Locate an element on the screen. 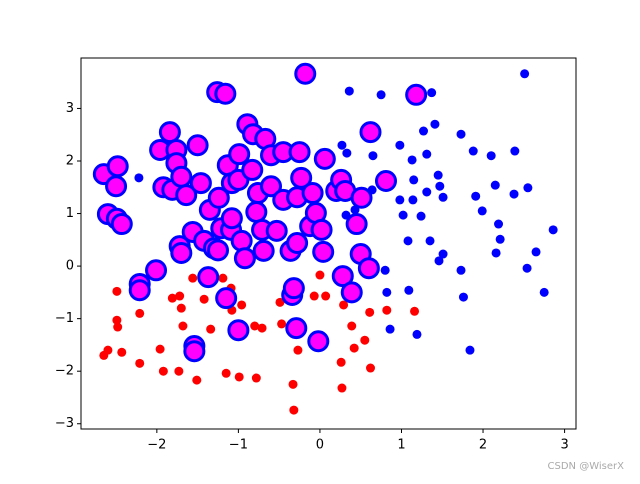 Image resolution: width=640 pixels, height=484 pixels. y-tick-label: 2 is located at coordinates (70, 160).